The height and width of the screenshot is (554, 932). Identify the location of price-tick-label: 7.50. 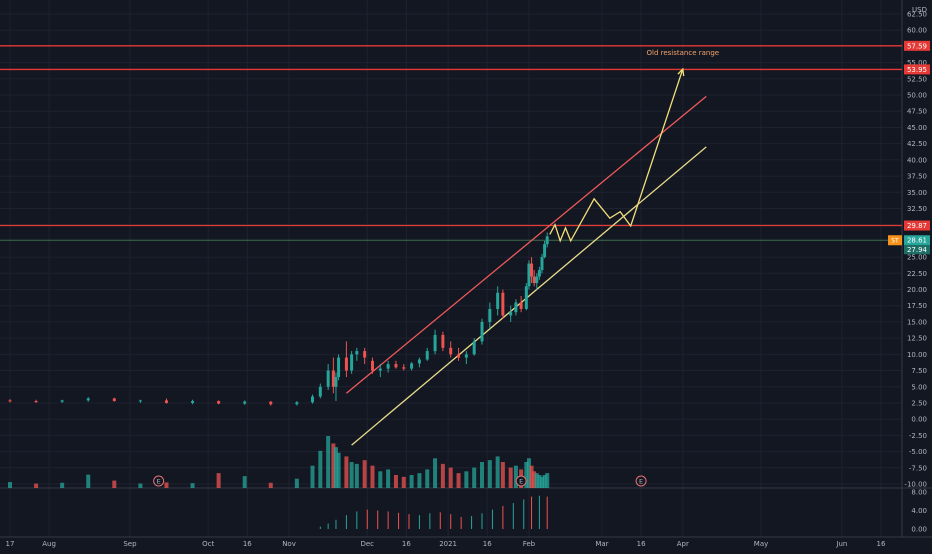
(919, 371).